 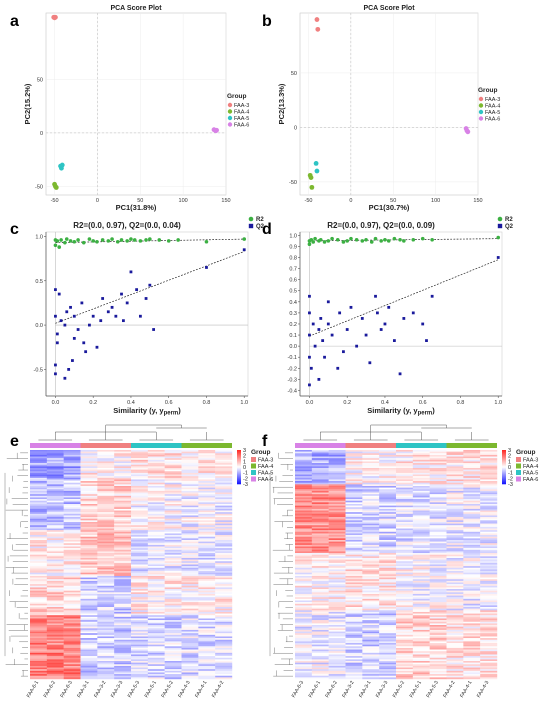 What do you see at coordinates (526, 452) in the screenshot?
I see `legend-title: Group` at bounding box center [526, 452].